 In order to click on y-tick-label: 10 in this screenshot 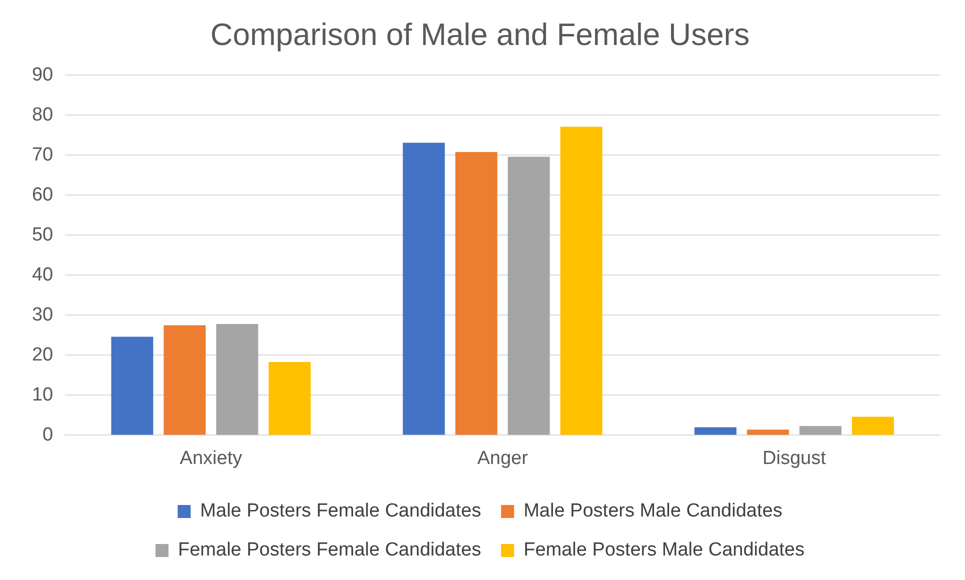, I will do `click(43, 395)`.